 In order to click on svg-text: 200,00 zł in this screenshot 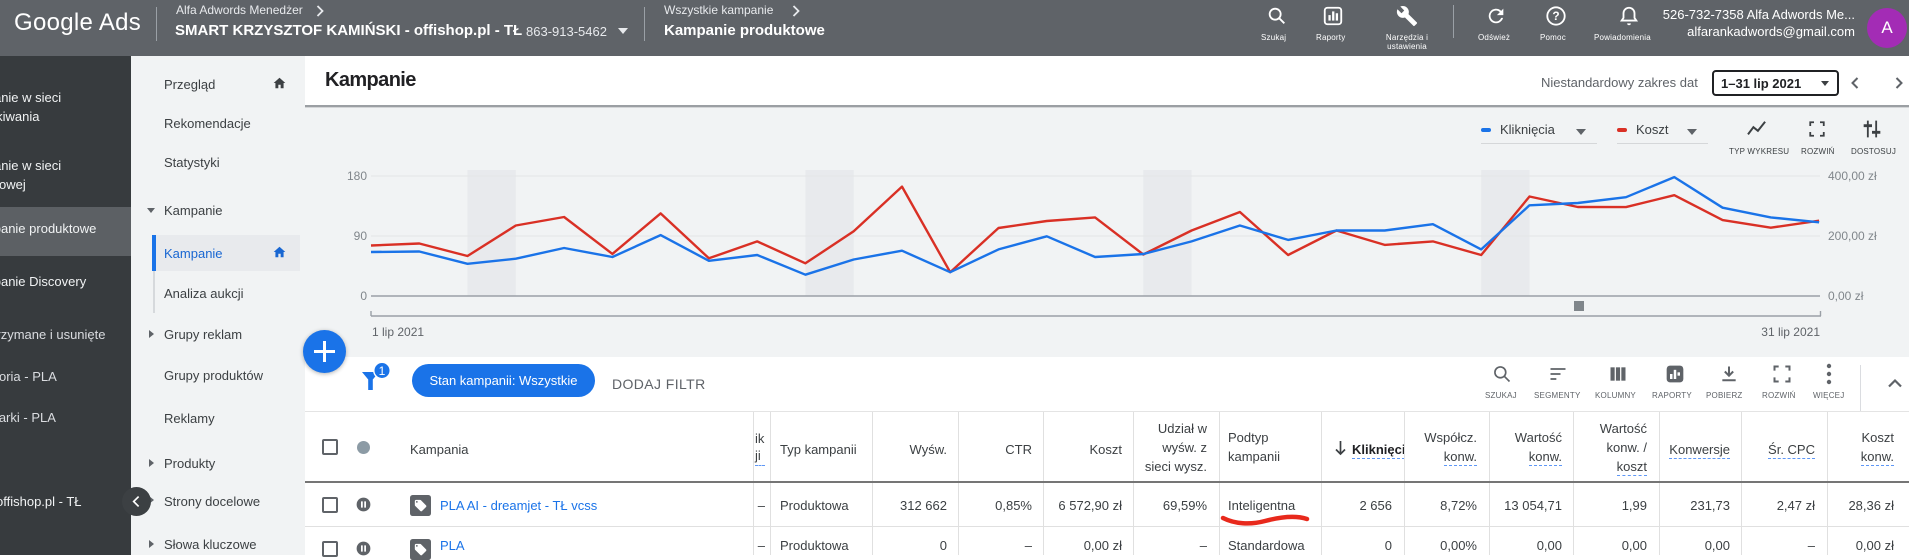, I will do `click(1852, 236)`.